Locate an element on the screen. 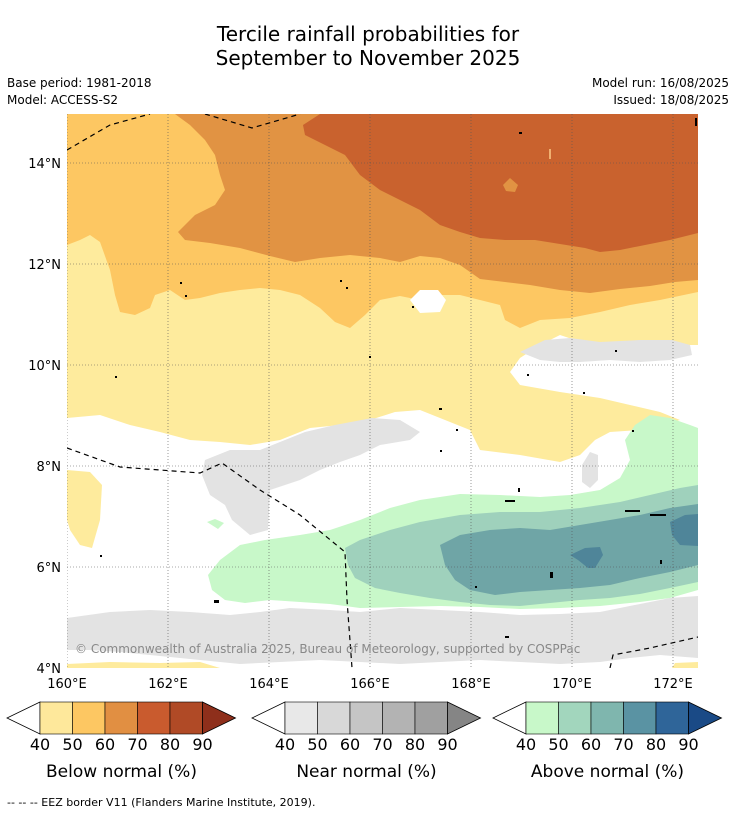  issued-date: Issued: 18/08/2025 is located at coordinates (671, 100).